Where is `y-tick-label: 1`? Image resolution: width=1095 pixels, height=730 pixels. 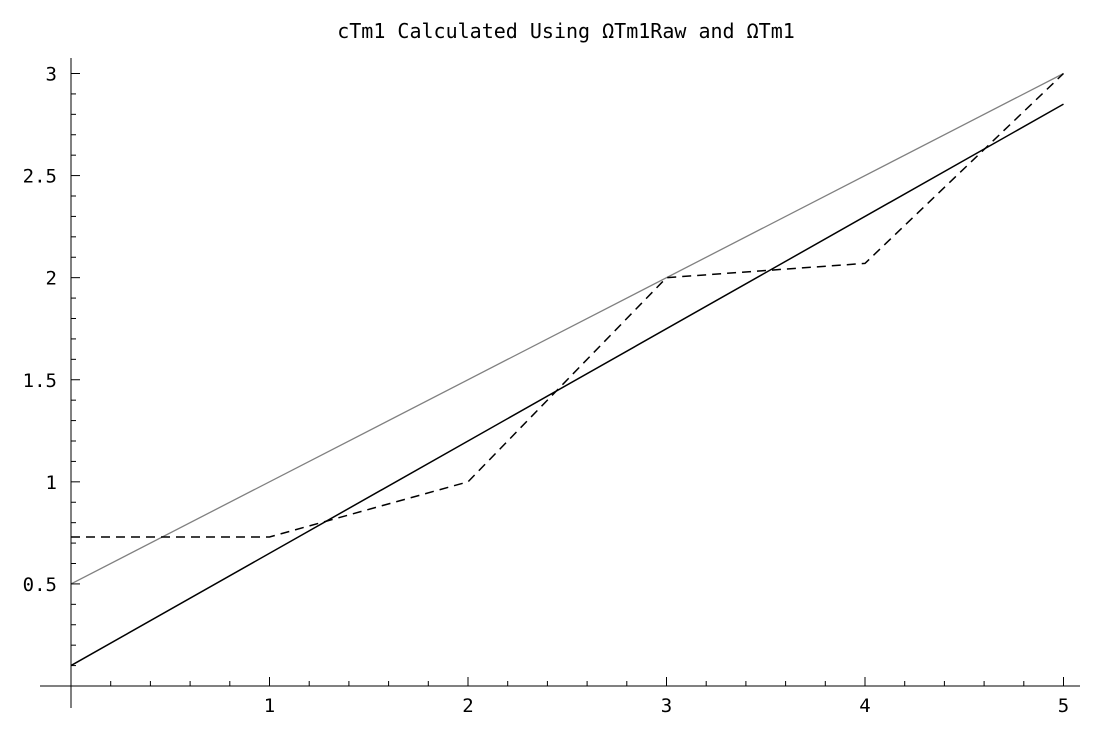
y-tick-label: 1 is located at coordinates (51, 483).